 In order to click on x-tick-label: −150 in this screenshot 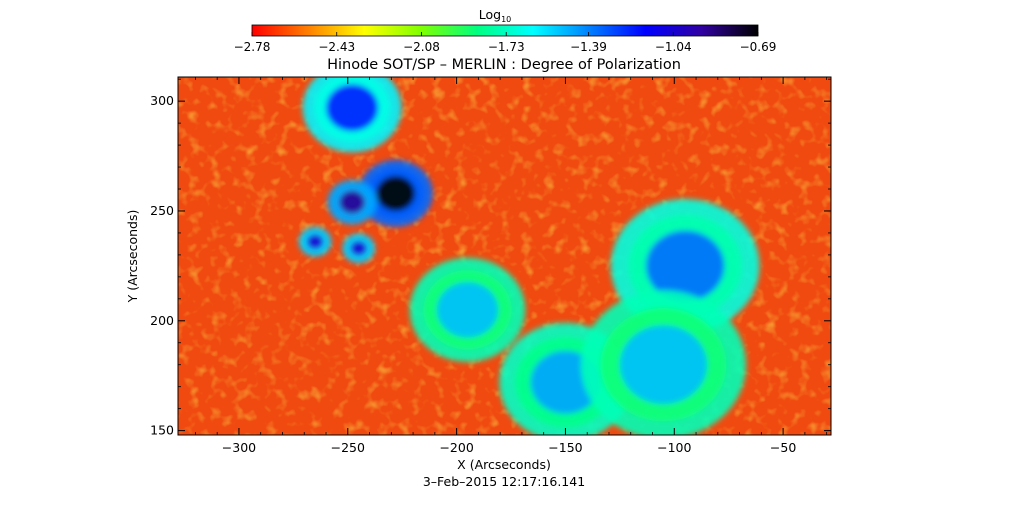, I will do `click(565, 447)`.